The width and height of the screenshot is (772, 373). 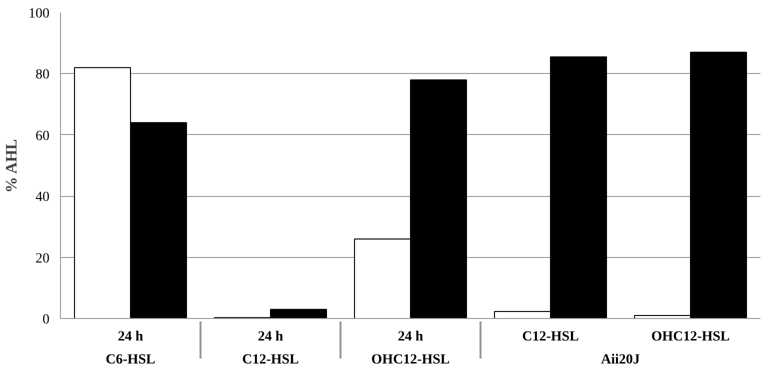 What do you see at coordinates (43, 136) in the screenshot?
I see `y-tick-label: 60` at bounding box center [43, 136].